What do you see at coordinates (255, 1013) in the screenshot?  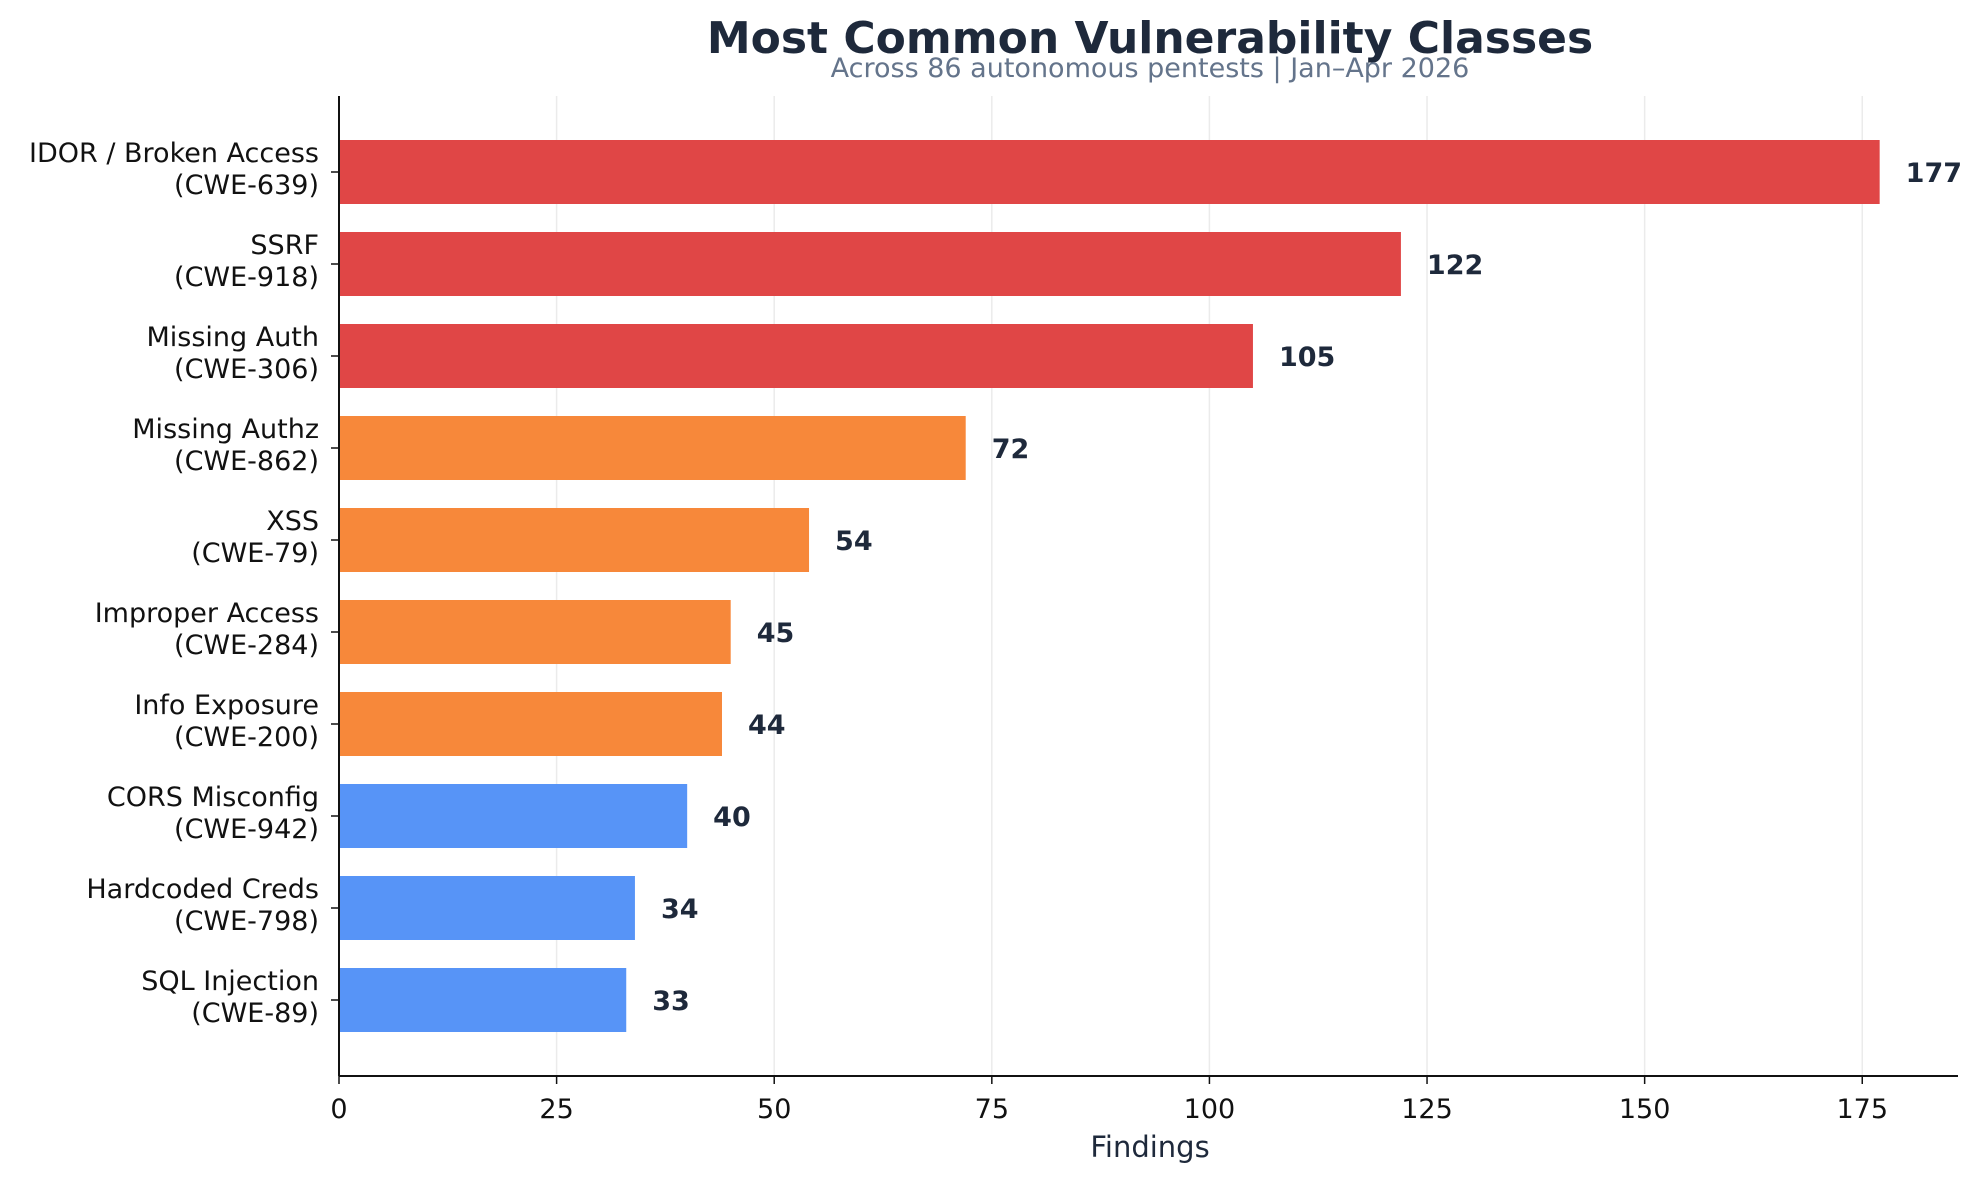 I see `category-code-label: (CWE-89)` at bounding box center [255, 1013].